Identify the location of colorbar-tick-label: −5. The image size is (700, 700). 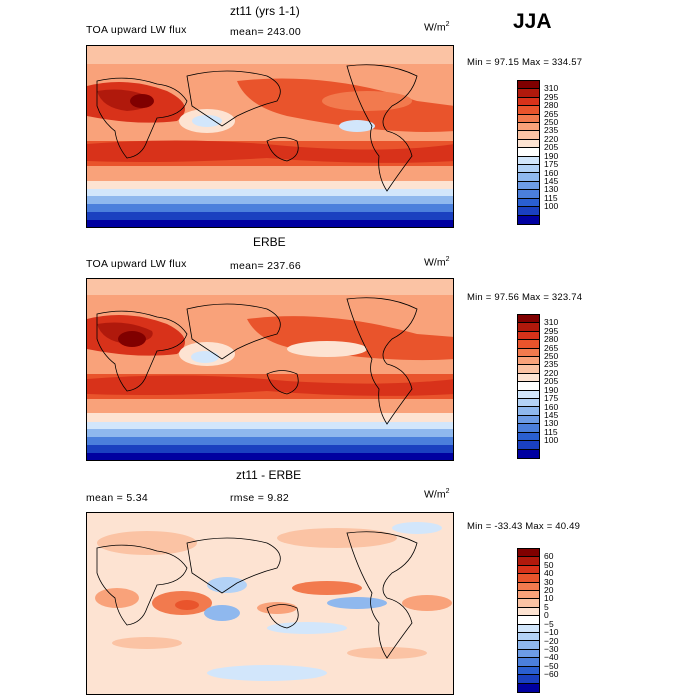
(549, 623).